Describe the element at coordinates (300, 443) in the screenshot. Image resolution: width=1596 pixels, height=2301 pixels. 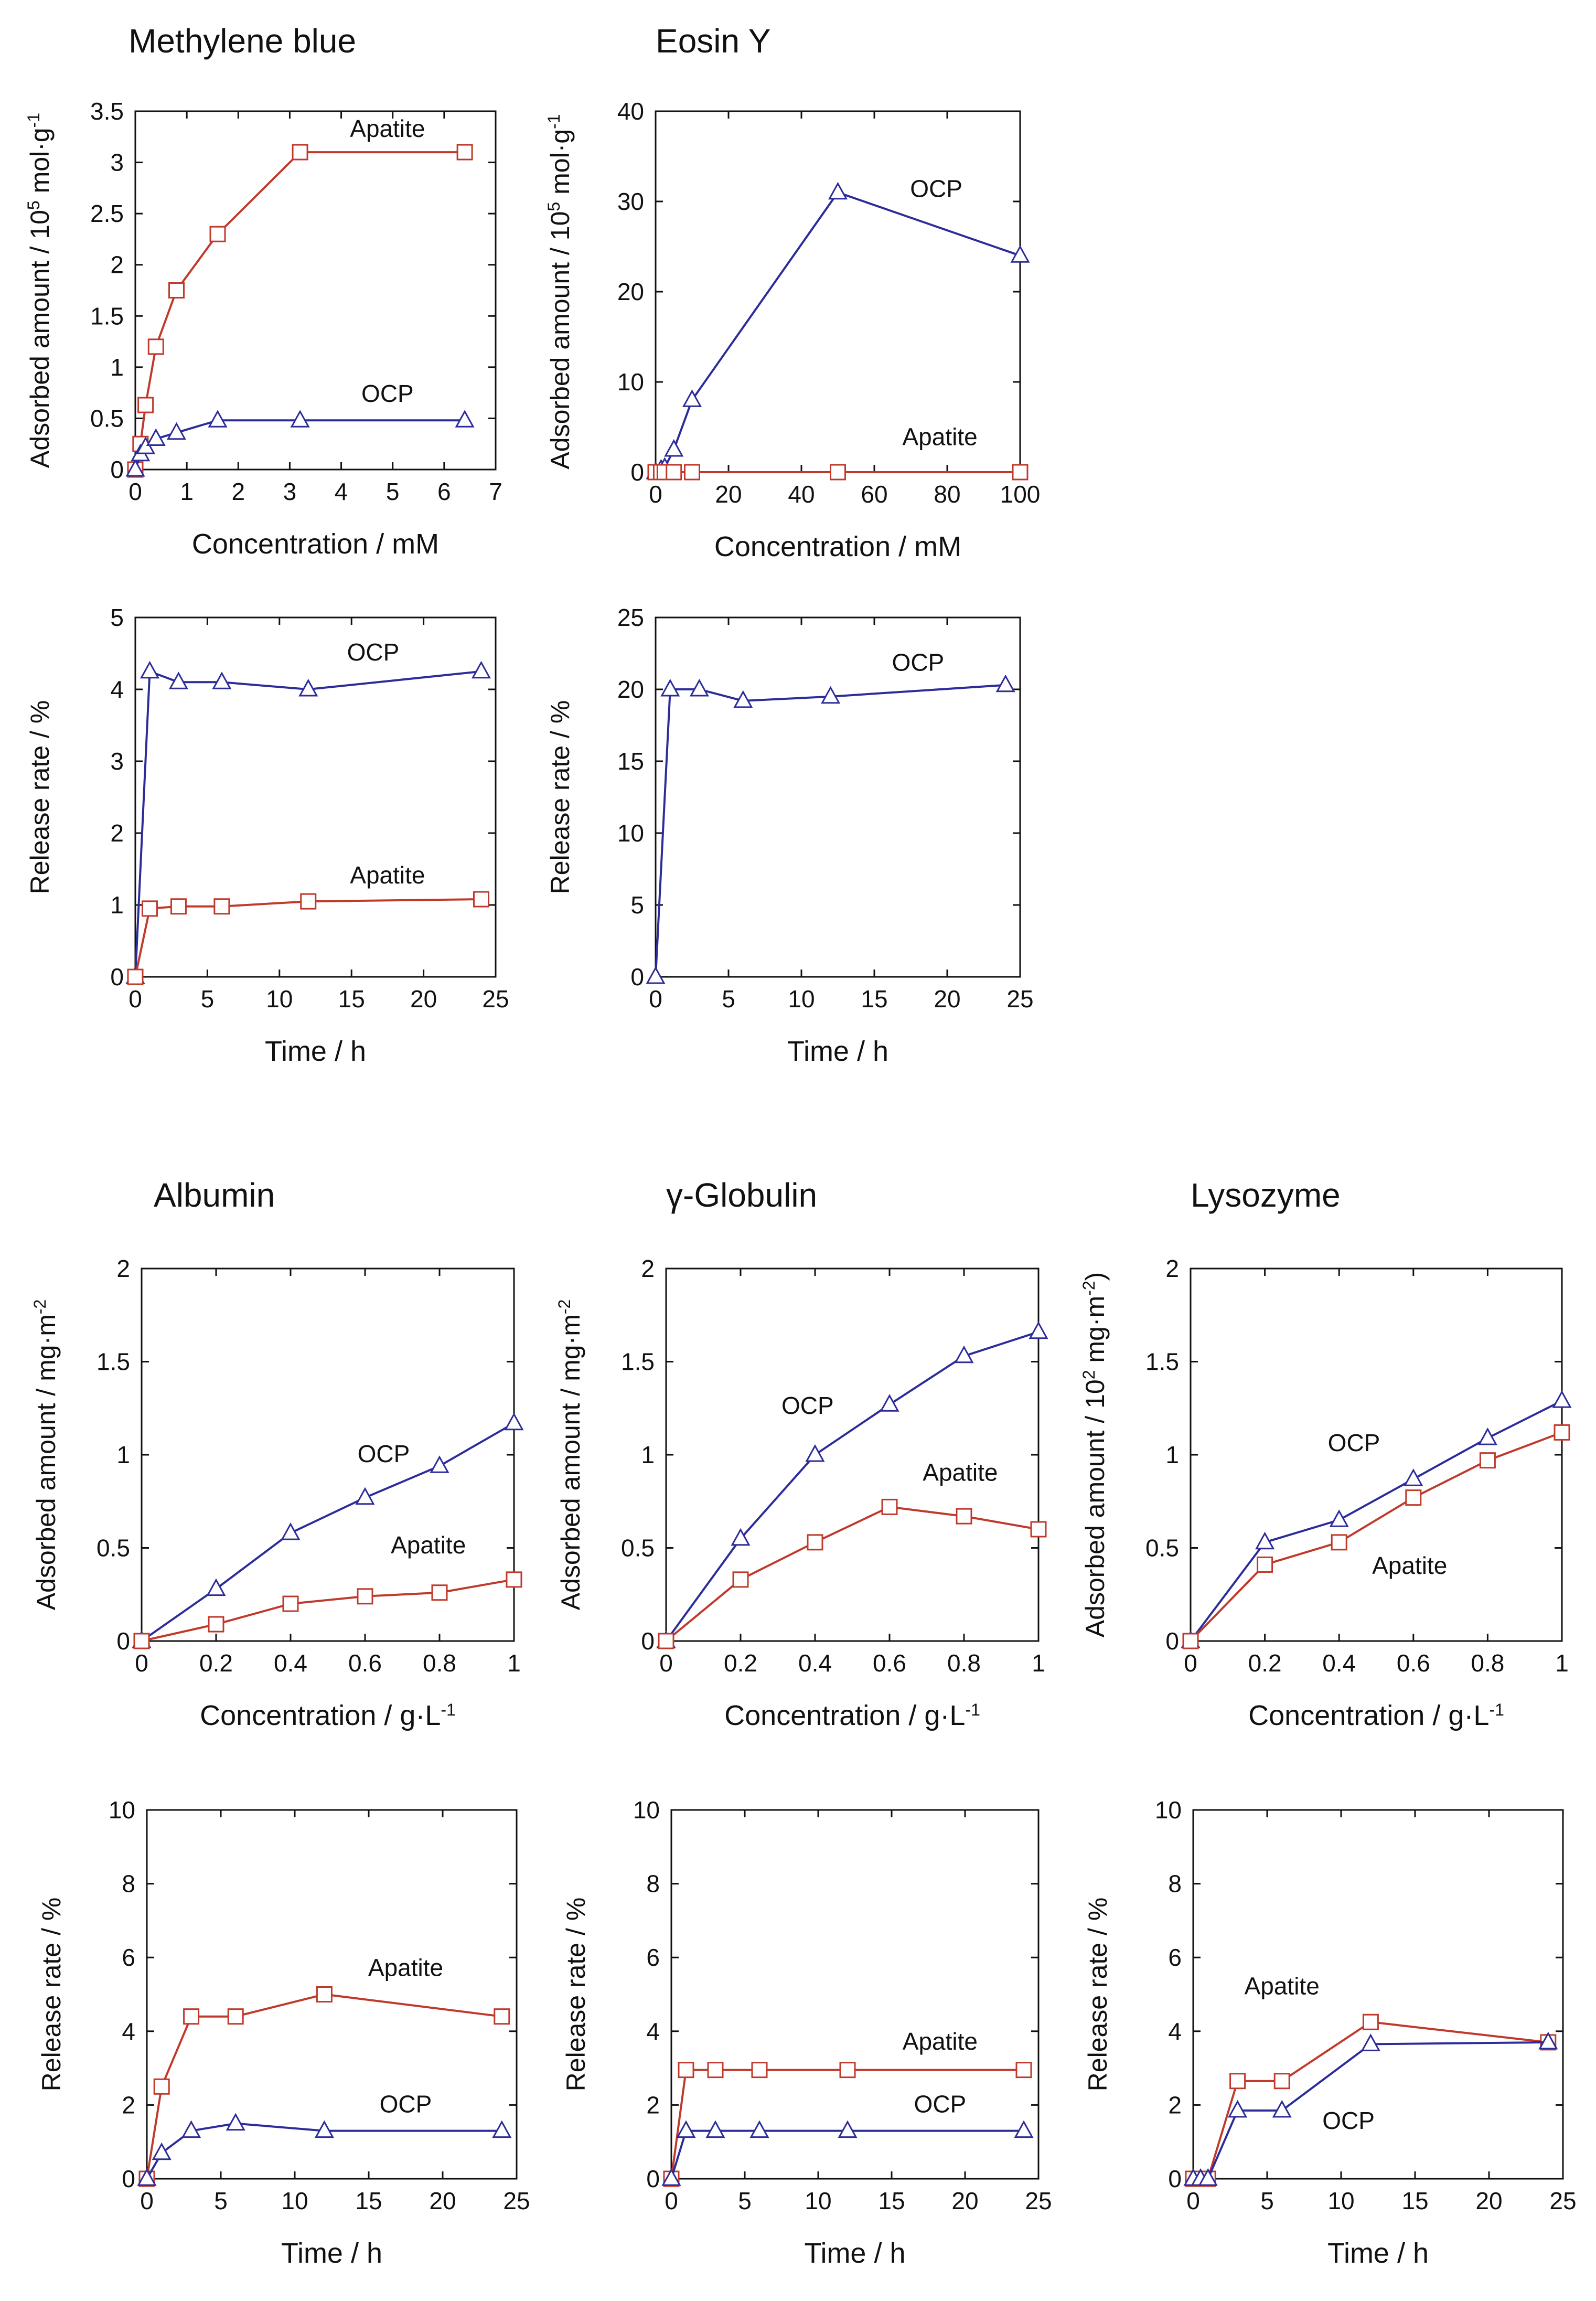
I see `mb-ads-ocp-series` at that location.